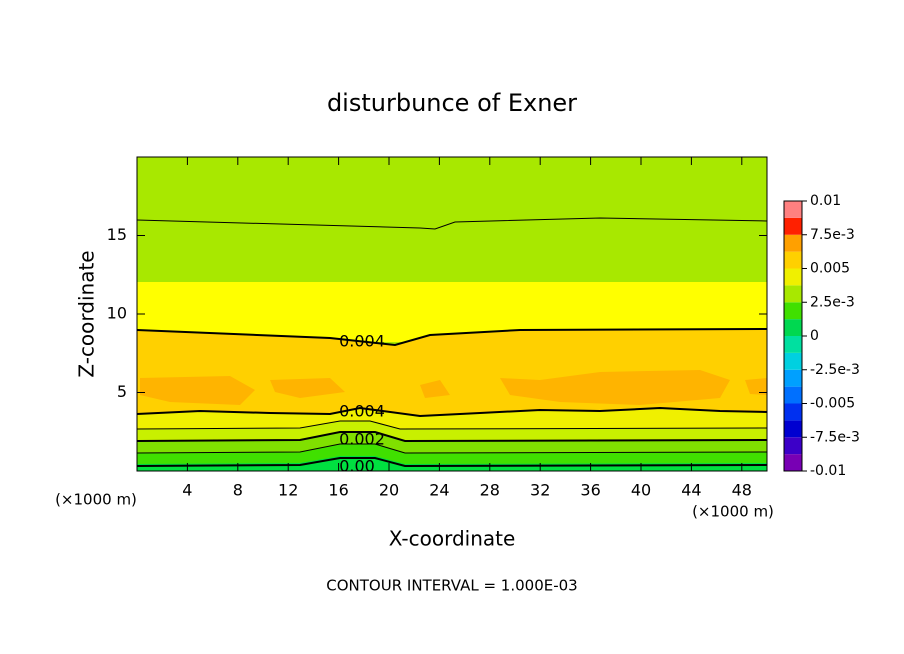 The width and height of the screenshot is (904, 654). Describe the element at coordinates (357, 466) in the screenshot. I see `contour-label: 0.00` at that location.